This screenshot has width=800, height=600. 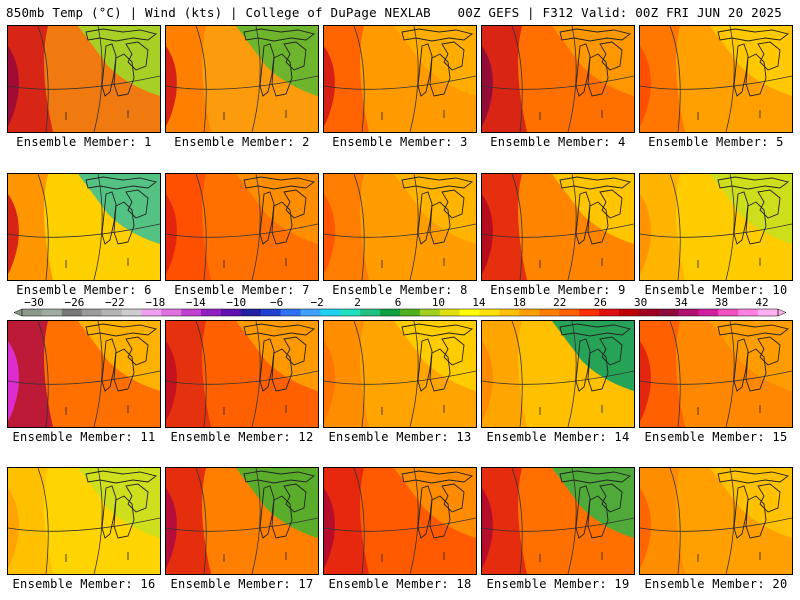 What do you see at coordinates (716, 142) in the screenshot?
I see `ensemble-member-label: Ensemble Member: 5` at bounding box center [716, 142].